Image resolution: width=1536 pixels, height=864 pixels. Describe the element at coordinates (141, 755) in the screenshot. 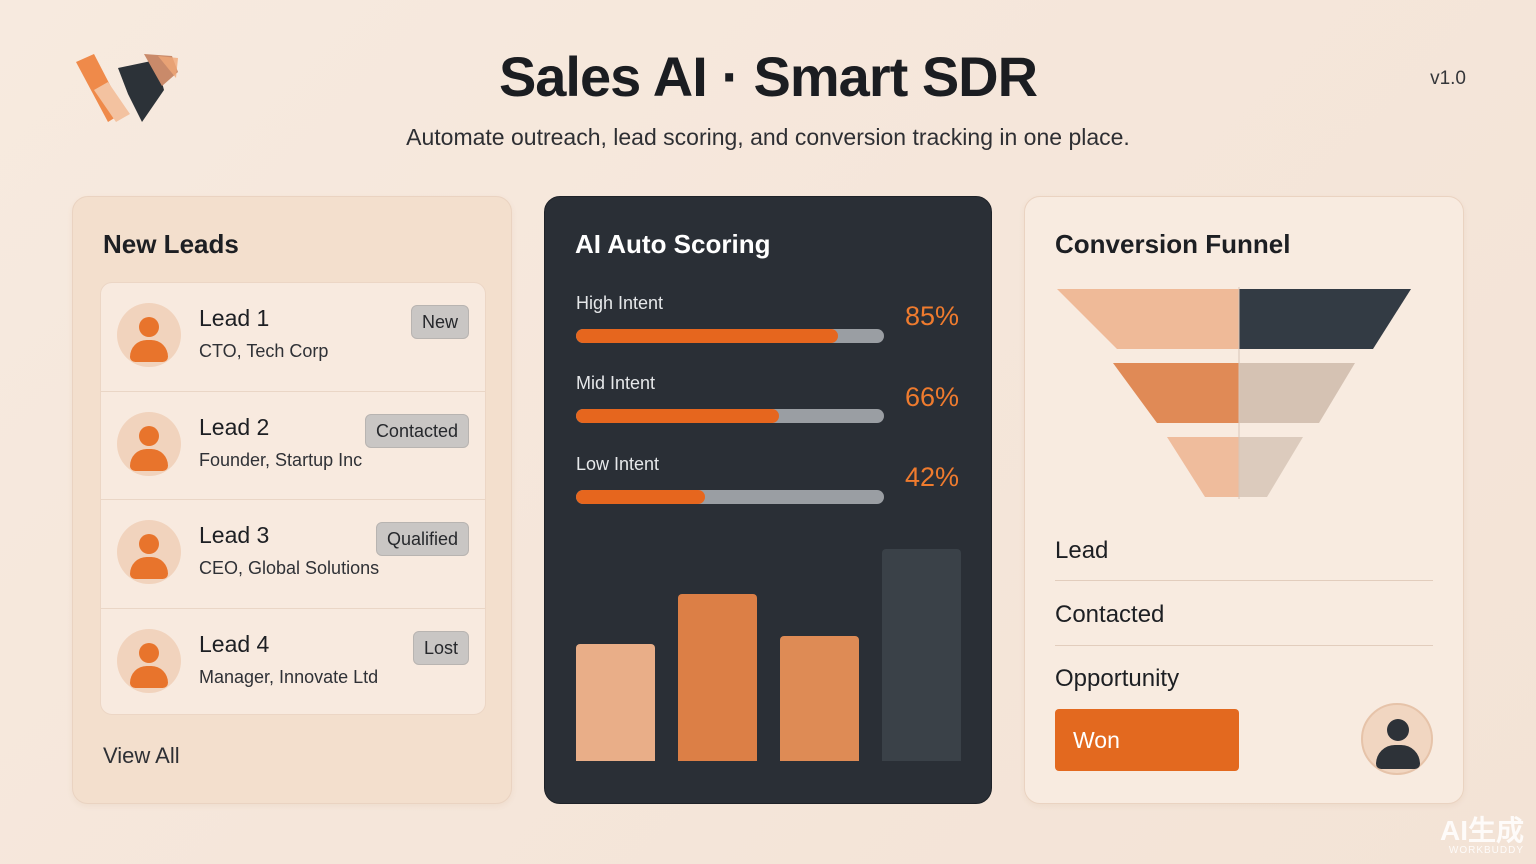

I see `view-all-link: View All` at that location.